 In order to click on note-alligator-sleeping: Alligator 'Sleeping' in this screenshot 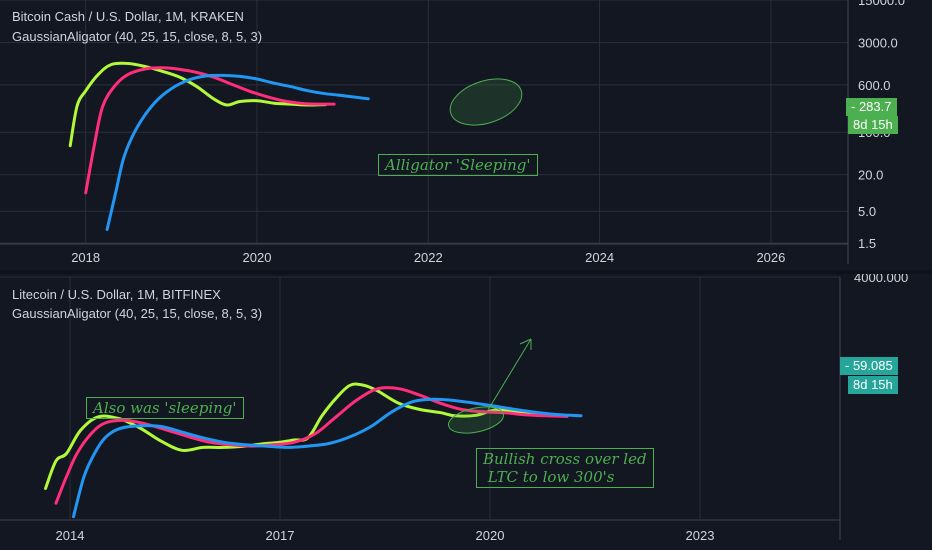, I will do `click(458, 165)`.